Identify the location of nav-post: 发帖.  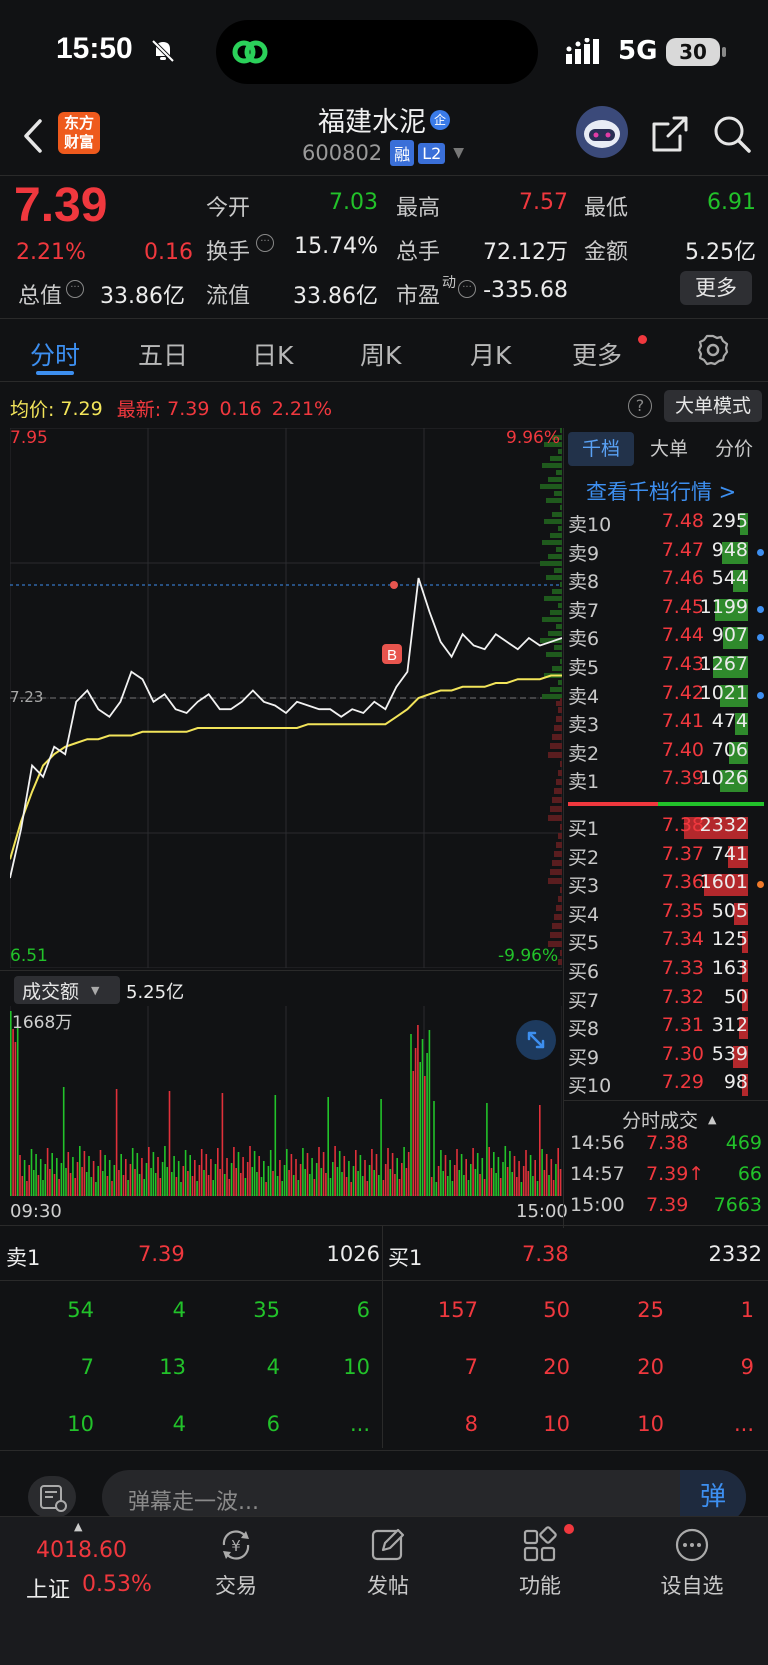
(388, 1566).